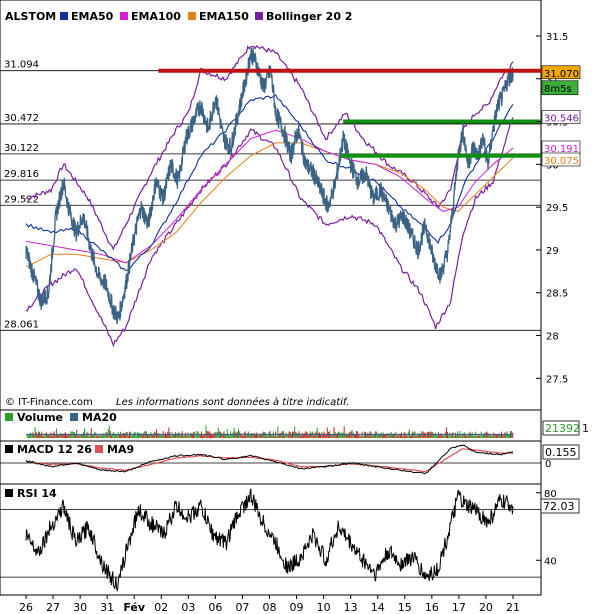 Image resolution: width=599 pixels, height=614 pixels. I want to click on x-tick-label-15: 16, so click(432, 607).